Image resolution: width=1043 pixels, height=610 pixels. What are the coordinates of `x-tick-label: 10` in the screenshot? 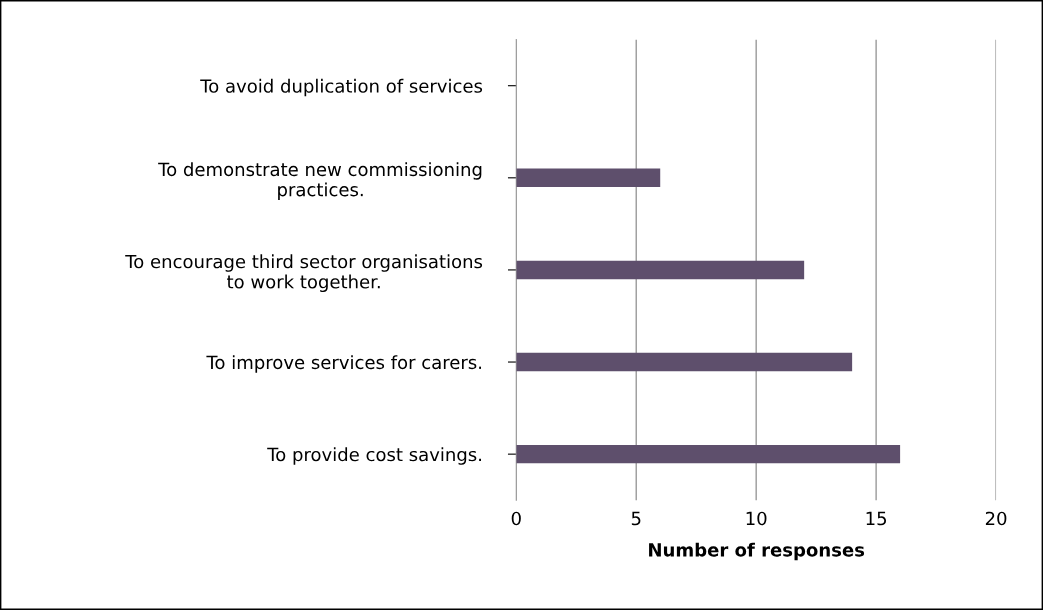 It's located at (756, 518).